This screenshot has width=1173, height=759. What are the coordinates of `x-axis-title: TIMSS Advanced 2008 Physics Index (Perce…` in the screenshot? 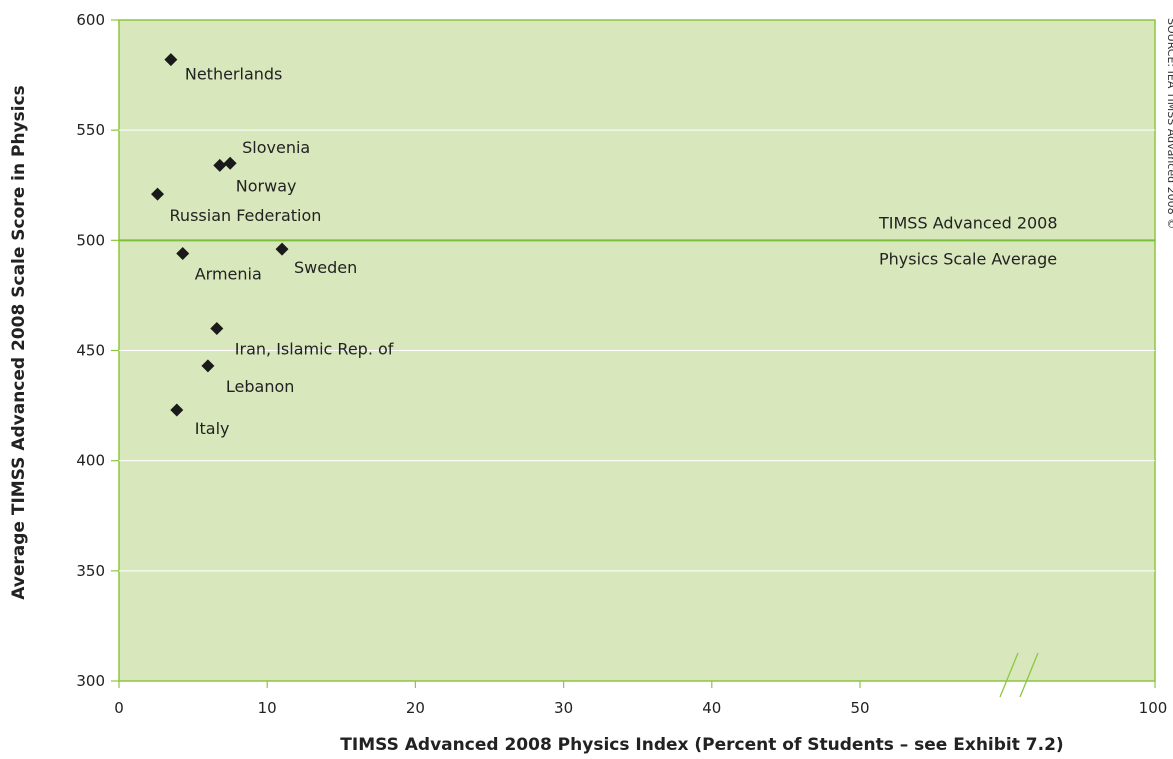 It's located at (701, 745).